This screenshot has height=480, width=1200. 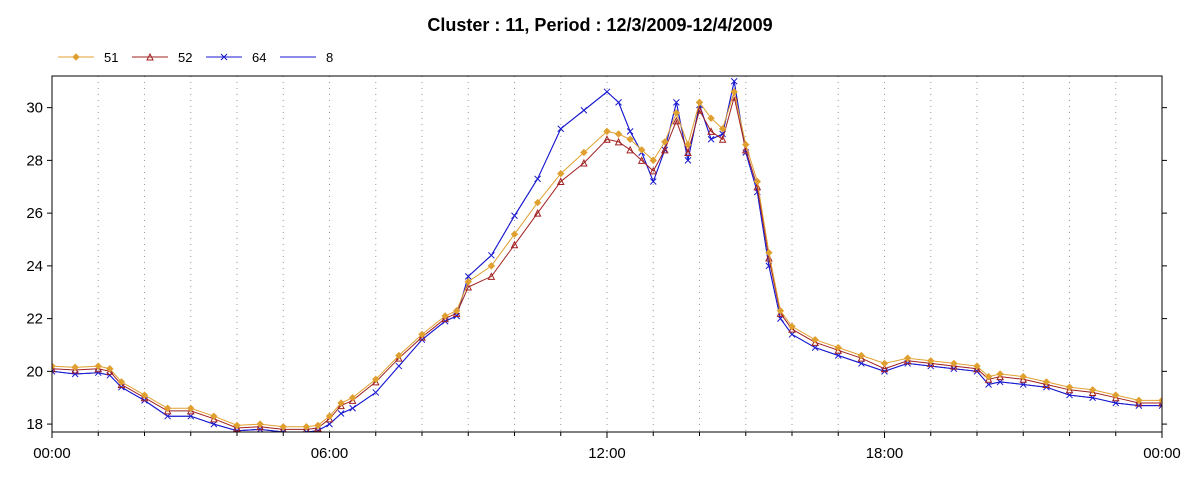 What do you see at coordinates (111, 57) in the screenshot?
I see `legend-label: 51` at bounding box center [111, 57].